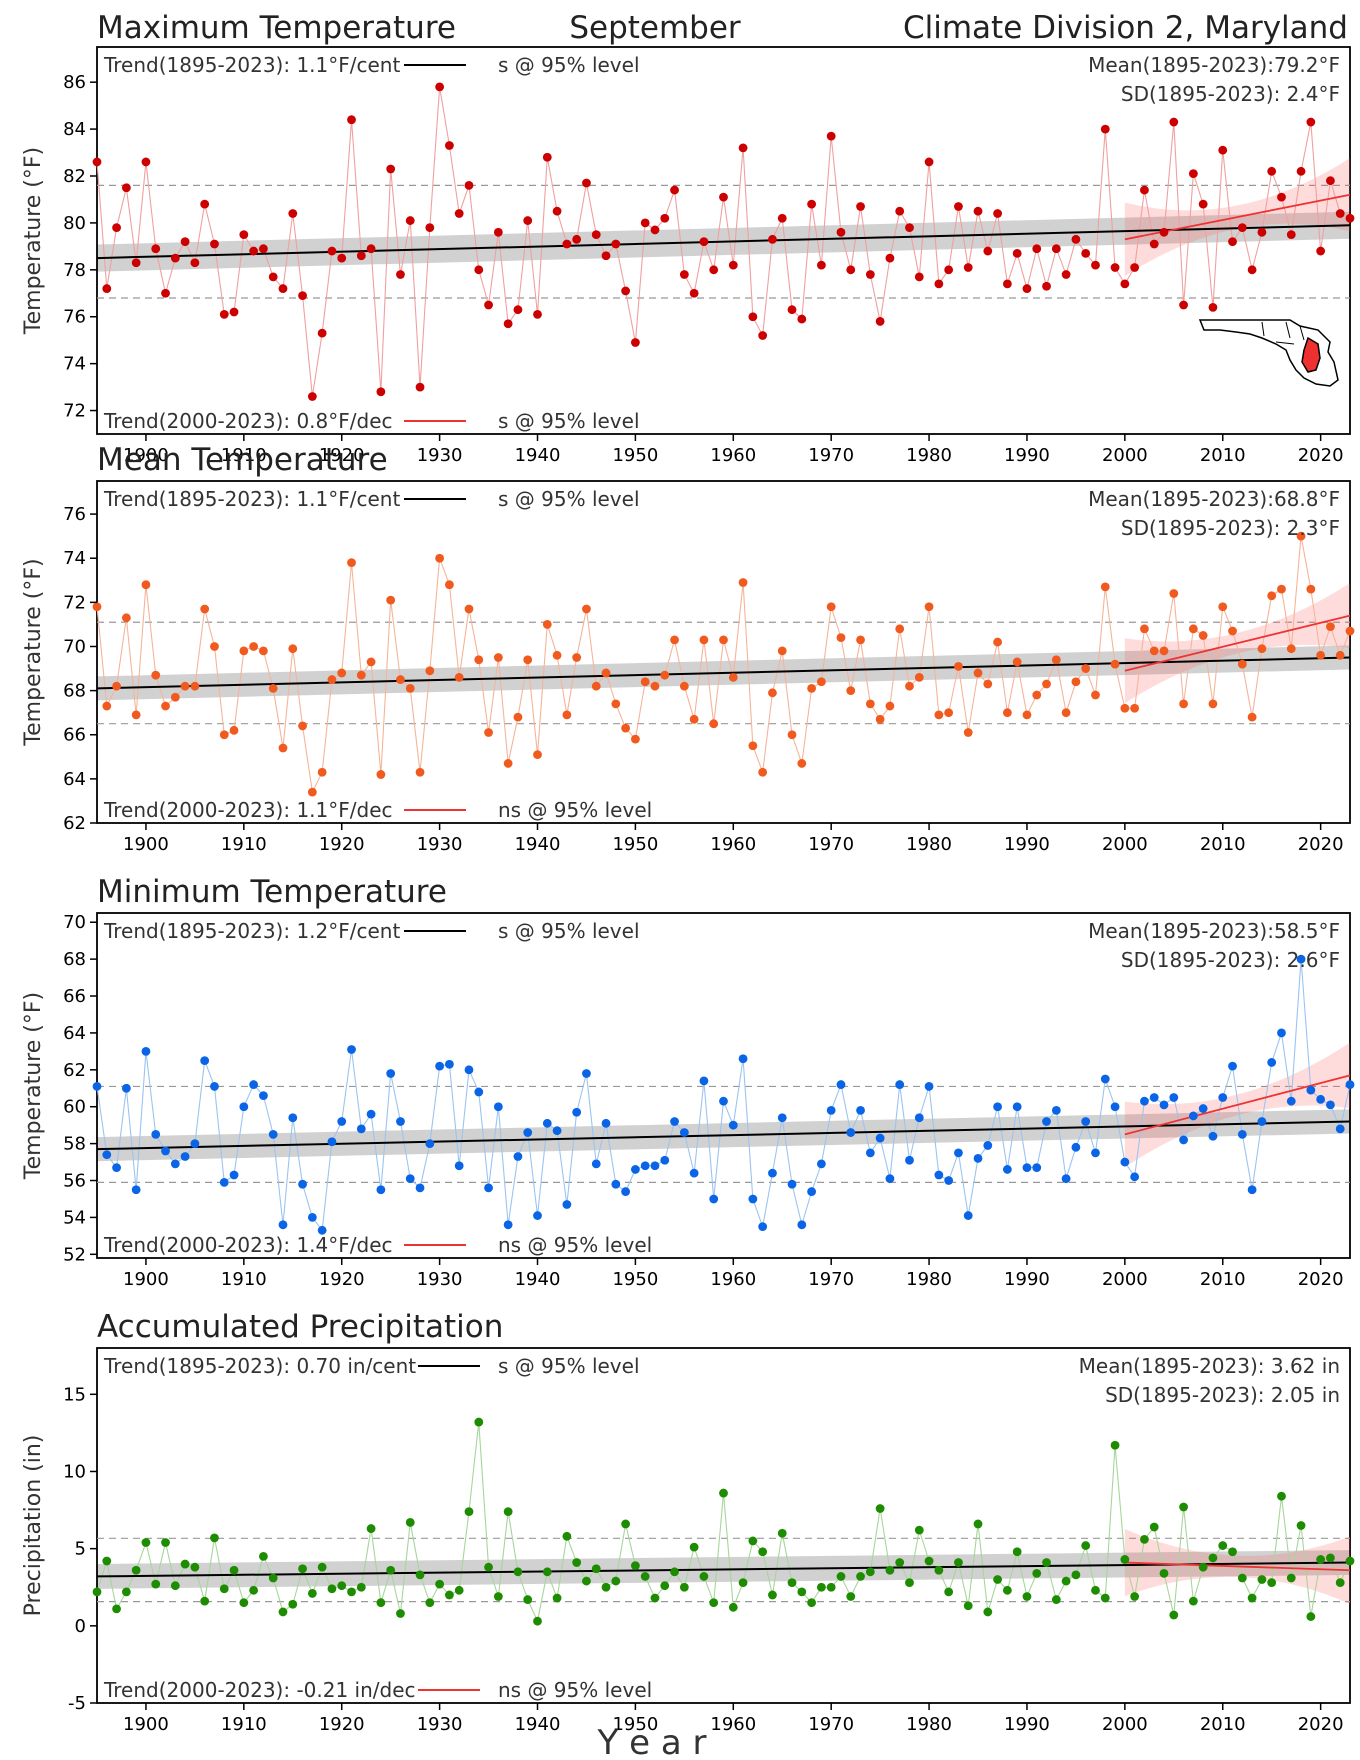 The image size is (1360, 1760). I want to click on x-tick-label: 1960, so click(733, 455).